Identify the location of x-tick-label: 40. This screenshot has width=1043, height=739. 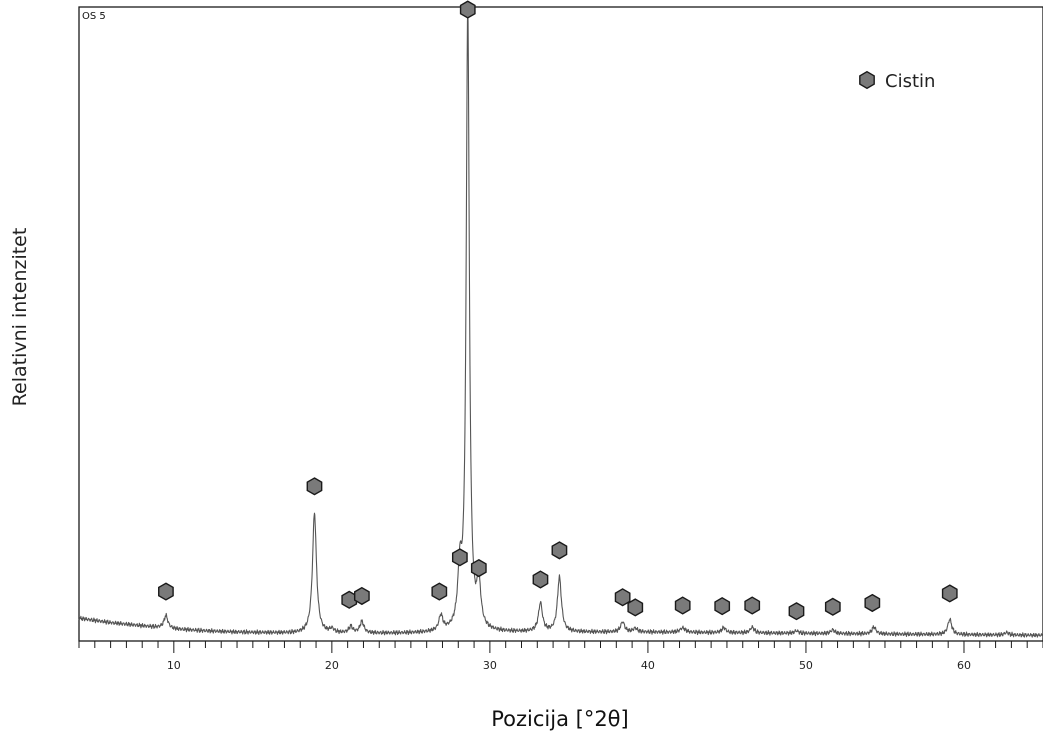
(648, 665).